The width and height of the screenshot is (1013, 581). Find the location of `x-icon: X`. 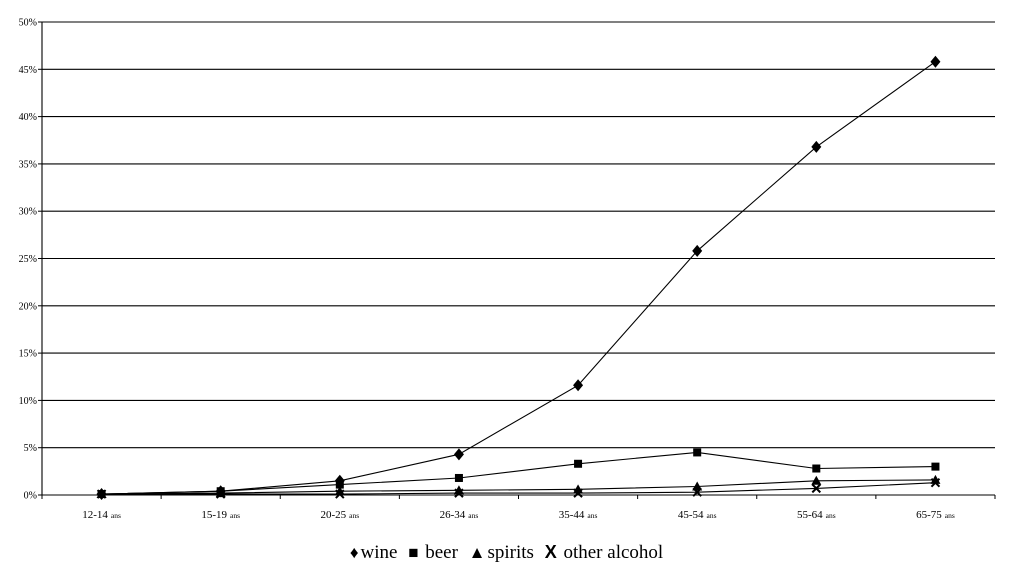

x-icon: X is located at coordinates (550, 552).